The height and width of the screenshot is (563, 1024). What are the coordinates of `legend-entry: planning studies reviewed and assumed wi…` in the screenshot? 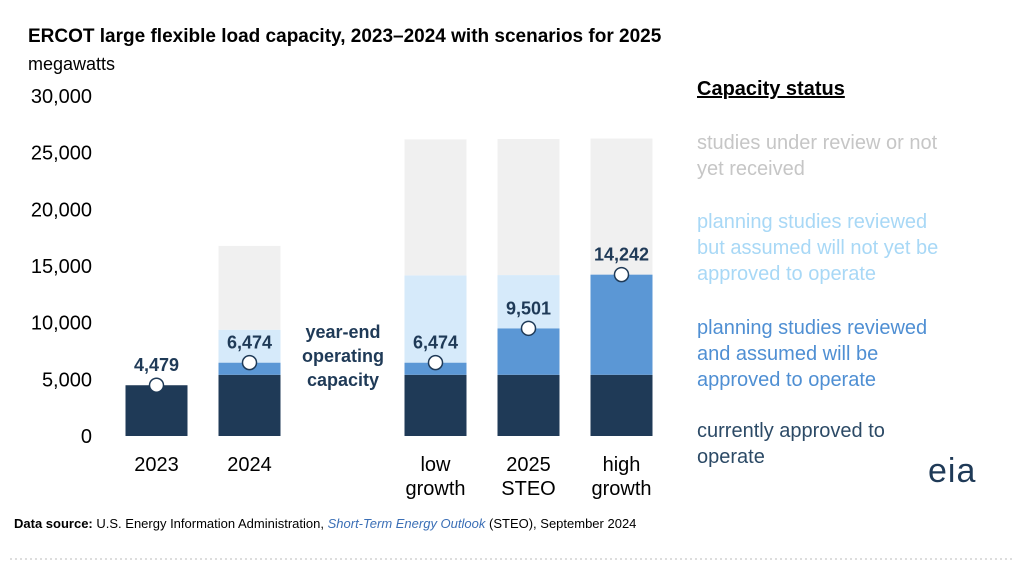 It's located at (812, 354).